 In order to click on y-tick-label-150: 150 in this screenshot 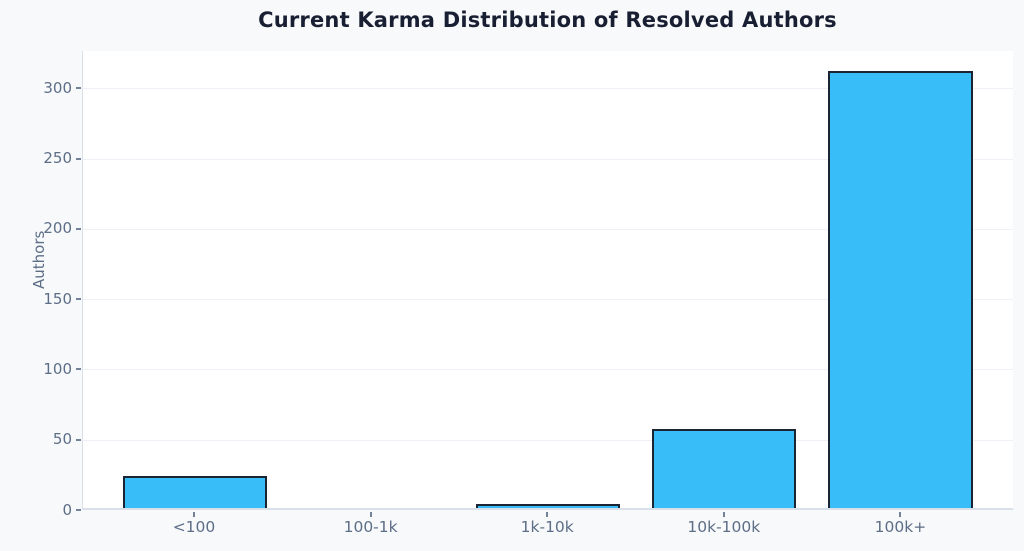, I will do `click(57, 298)`.